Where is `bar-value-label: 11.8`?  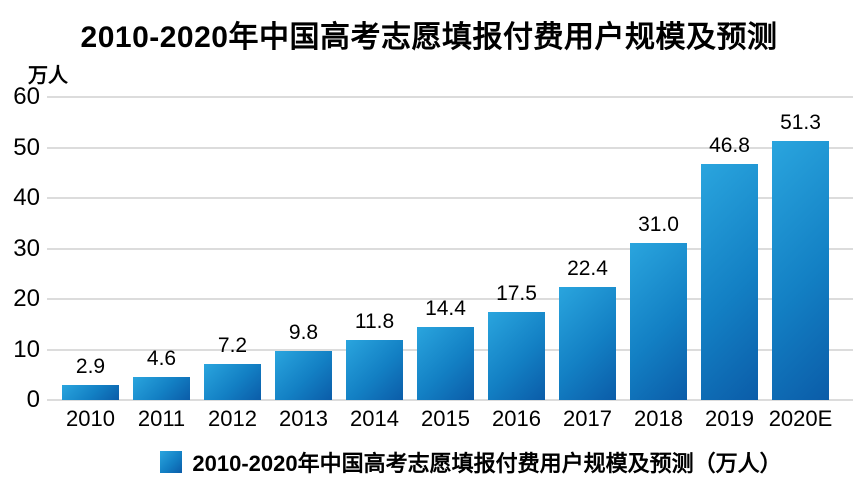 bar-value-label: 11.8 is located at coordinates (374, 322).